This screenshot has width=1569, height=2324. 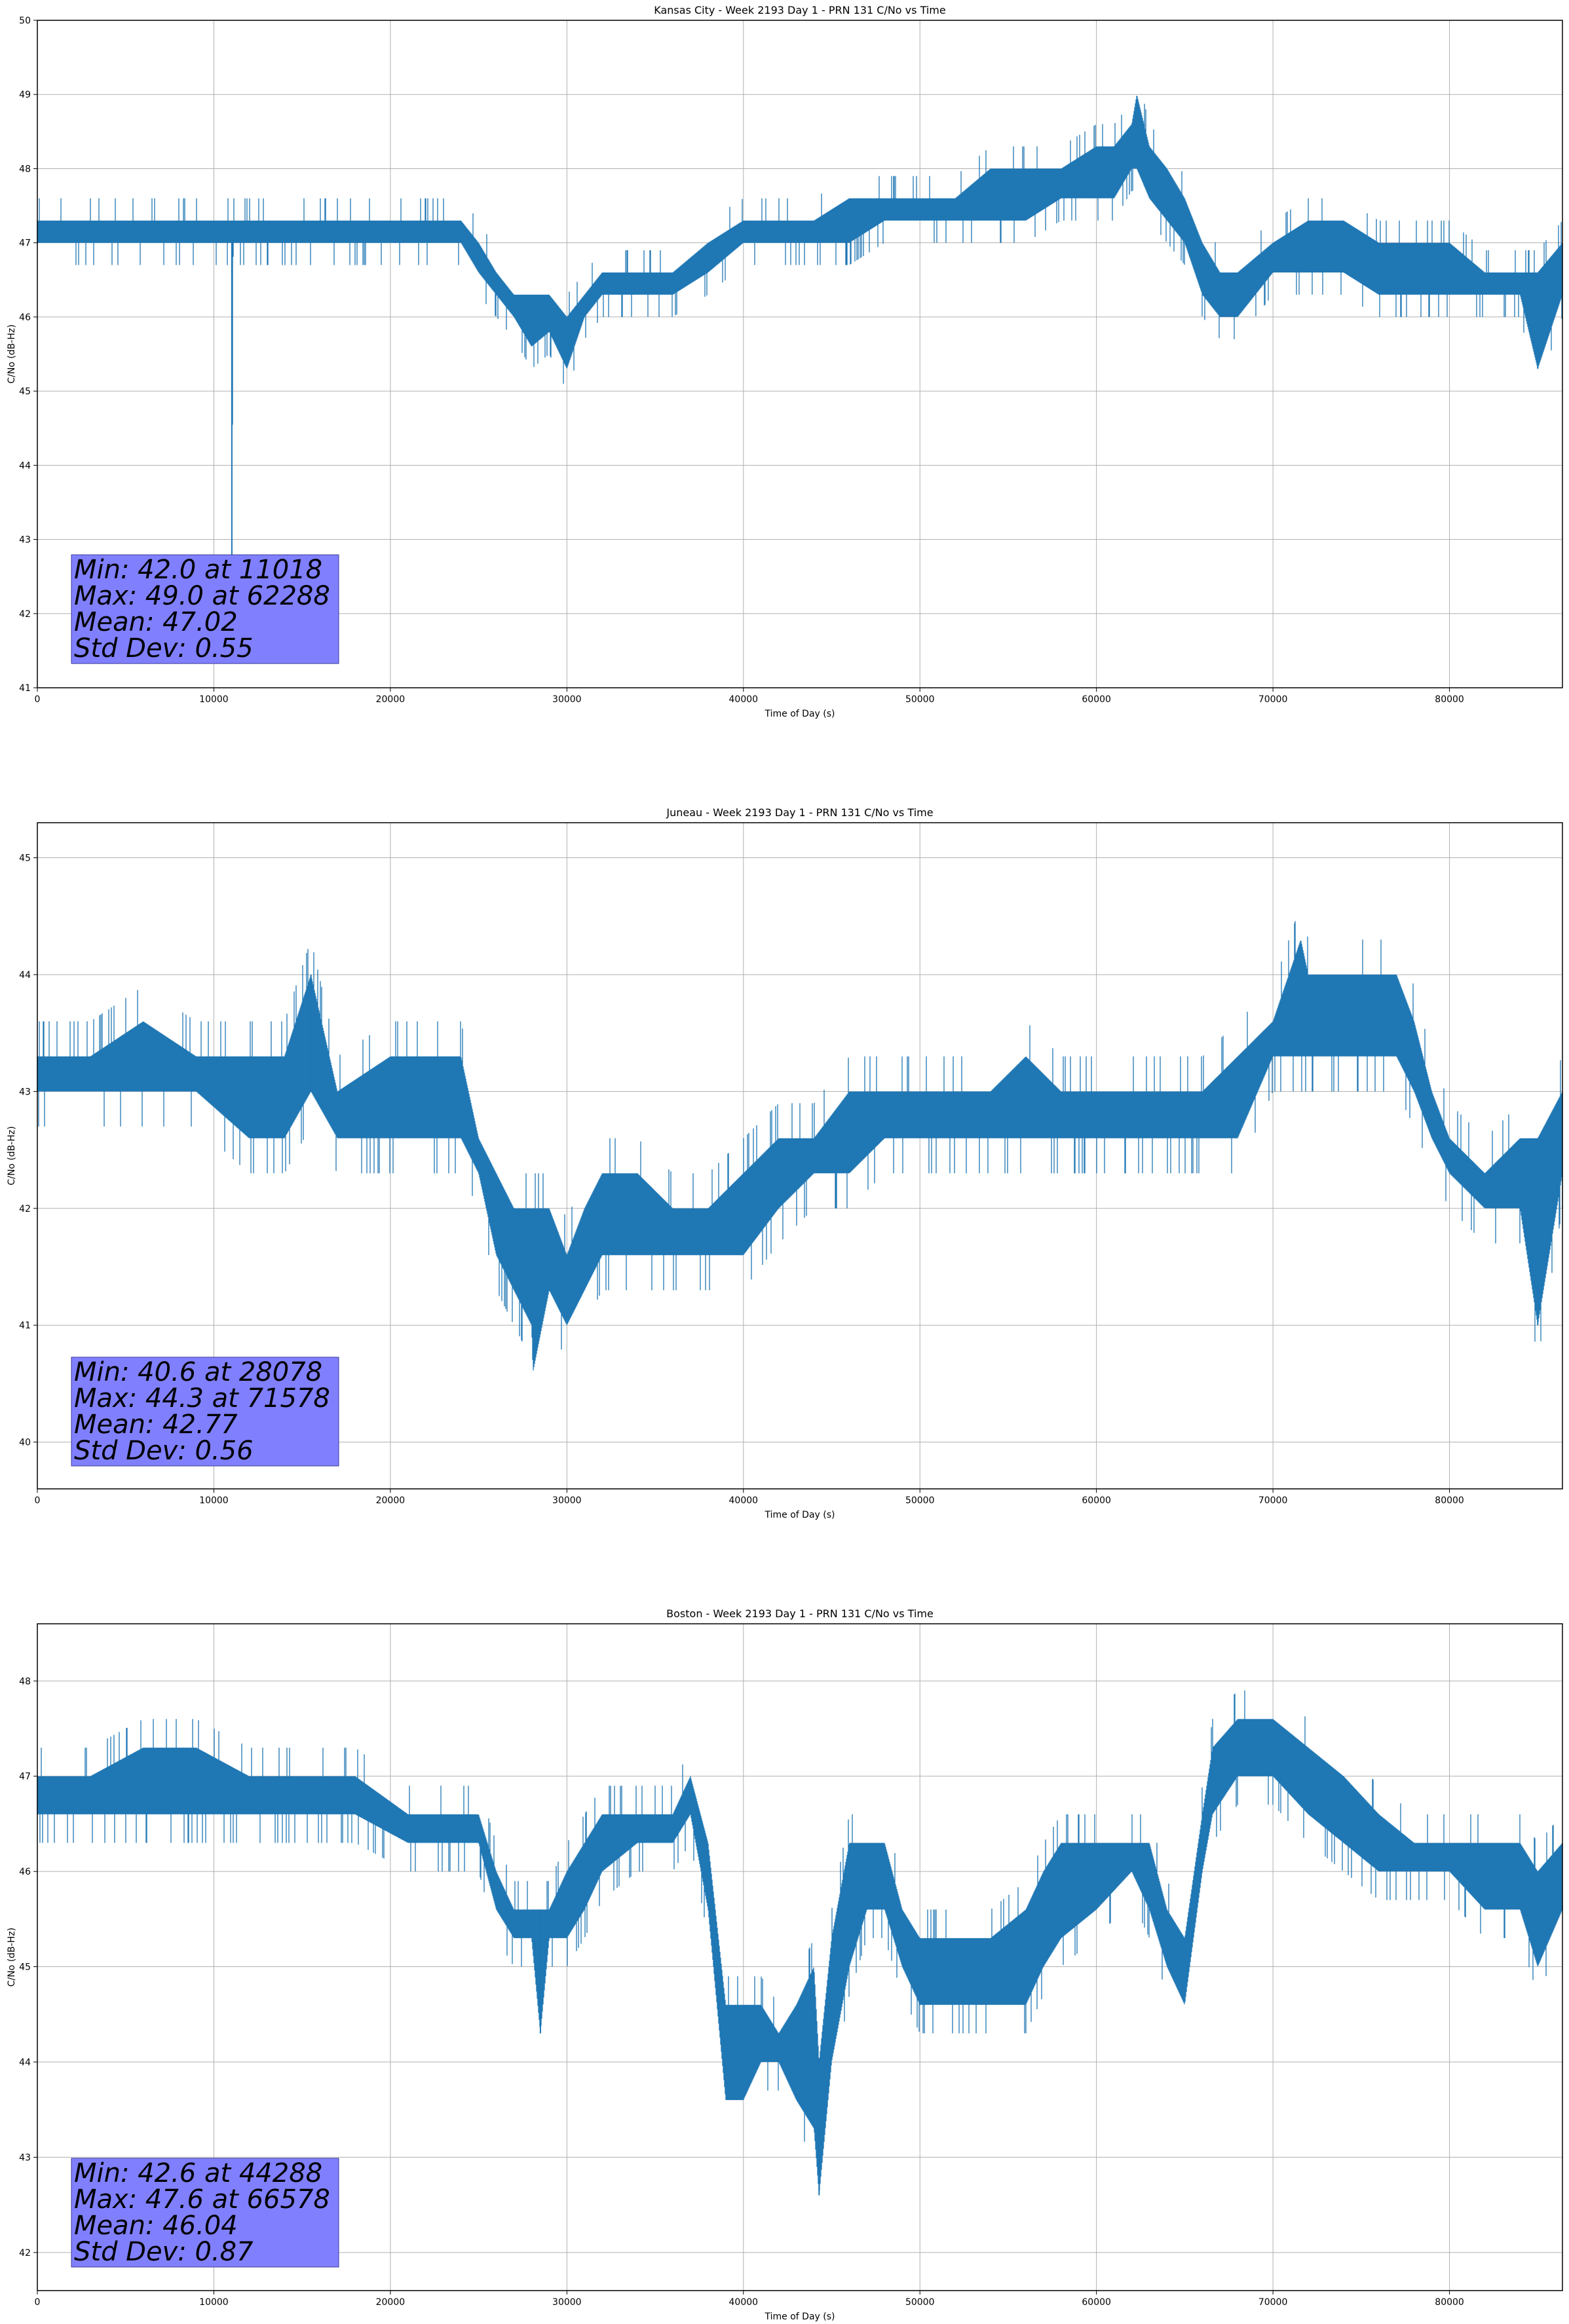 I want to click on y-tick-label: 50, so click(x=25, y=21).